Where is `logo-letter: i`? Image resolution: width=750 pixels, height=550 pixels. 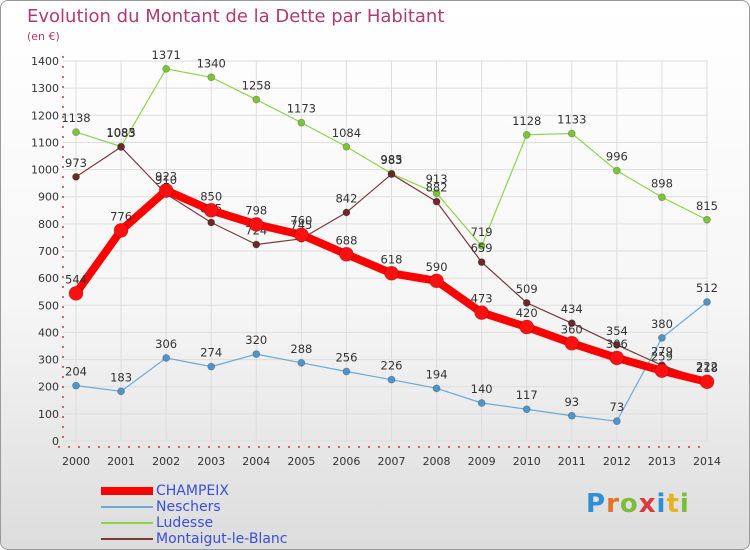 logo-letter: i is located at coordinates (661, 504).